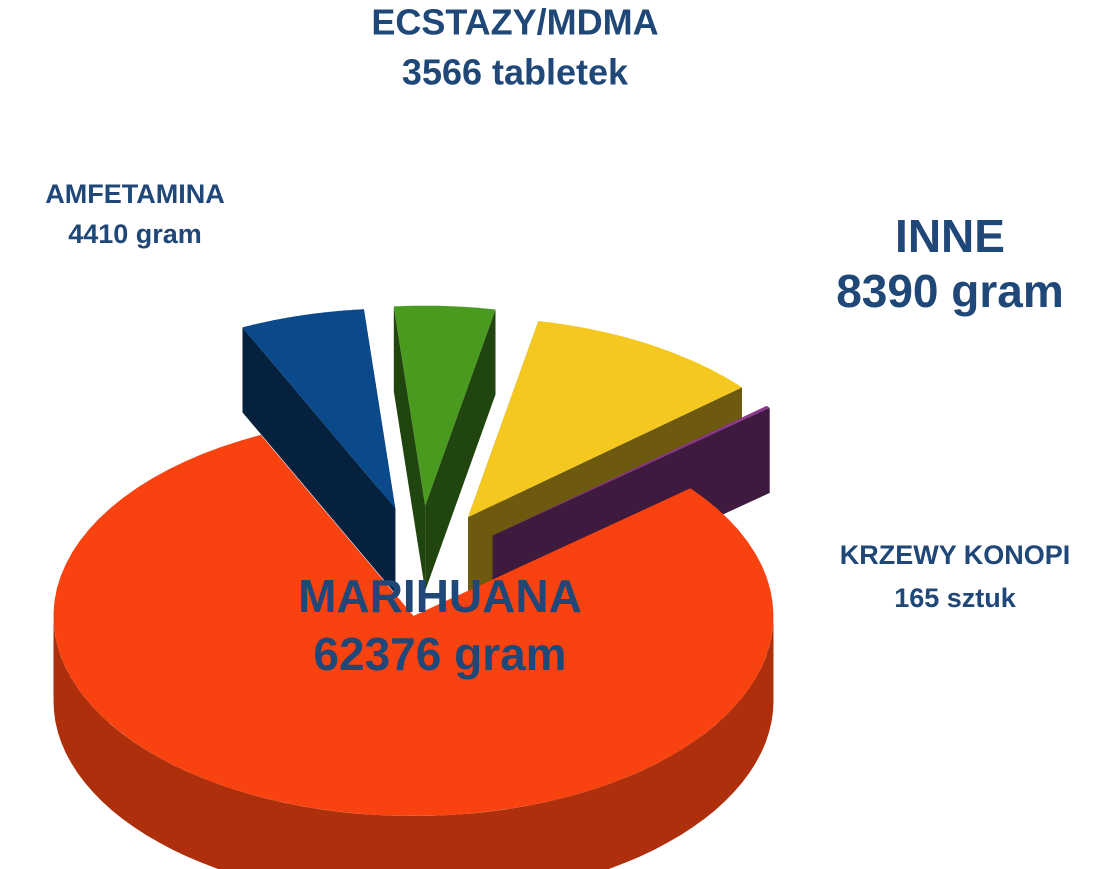 Image resolution: width=1113 pixels, height=869 pixels. Describe the element at coordinates (950, 291) in the screenshot. I see `value-label: 8390 gram` at that location.